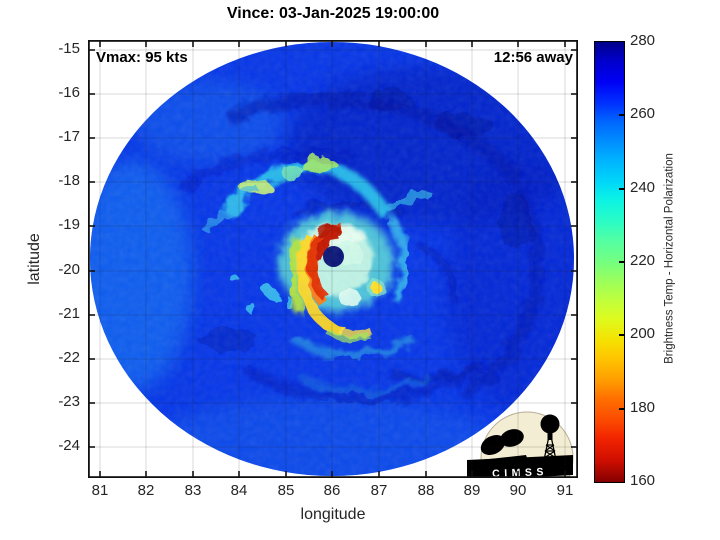 This screenshot has height=540, width=720. I want to click on y-tick-label: -16, so click(69, 92).